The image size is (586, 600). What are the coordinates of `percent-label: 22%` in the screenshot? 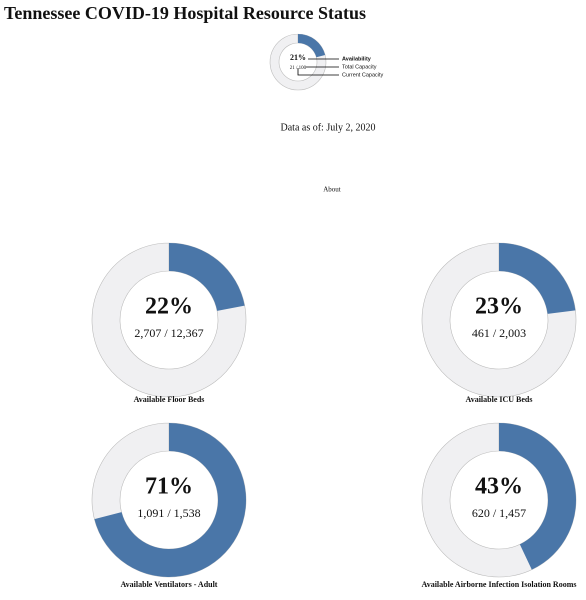 It's located at (169, 307).